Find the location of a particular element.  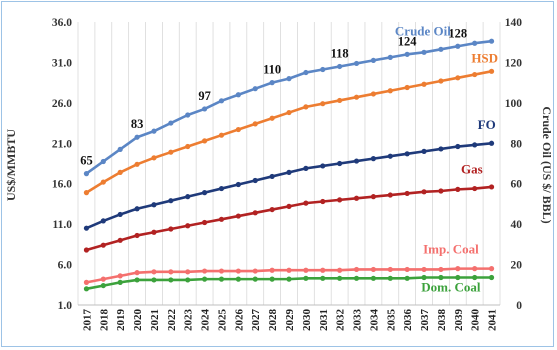

hsd-series-label: HSD is located at coordinates (484, 58).